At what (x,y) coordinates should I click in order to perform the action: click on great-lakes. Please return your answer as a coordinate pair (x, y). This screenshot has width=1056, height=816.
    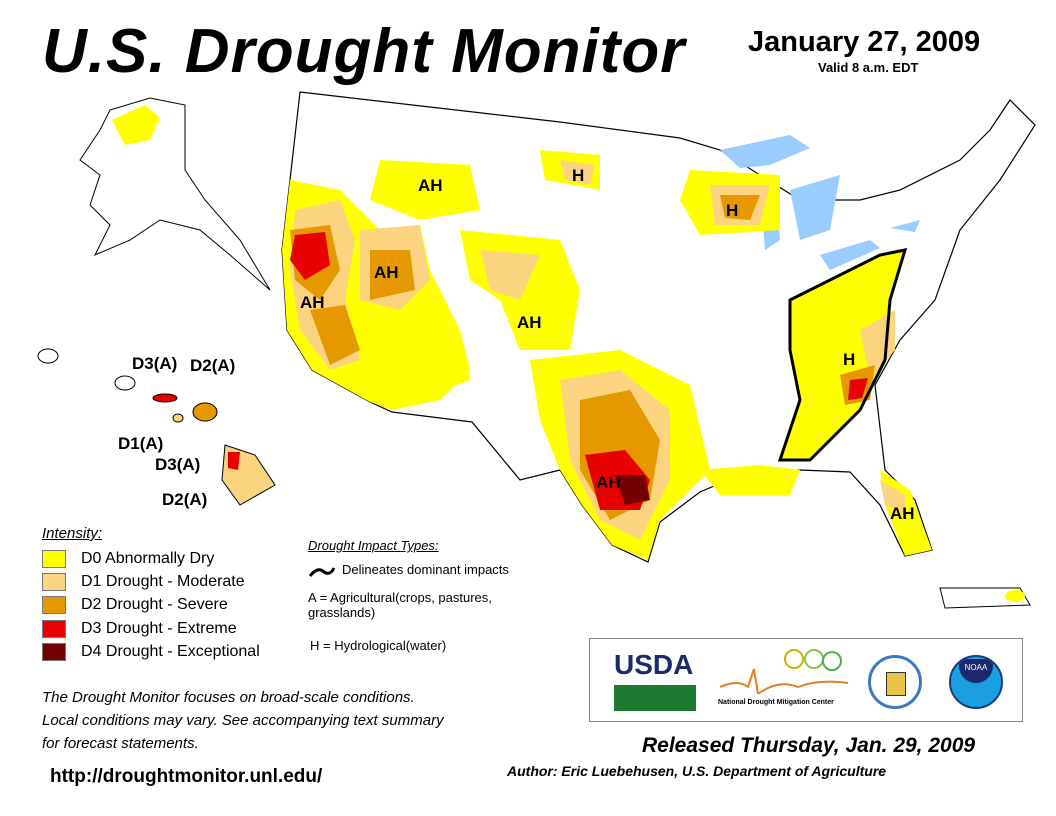
    Looking at the image, I should click on (820, 202).